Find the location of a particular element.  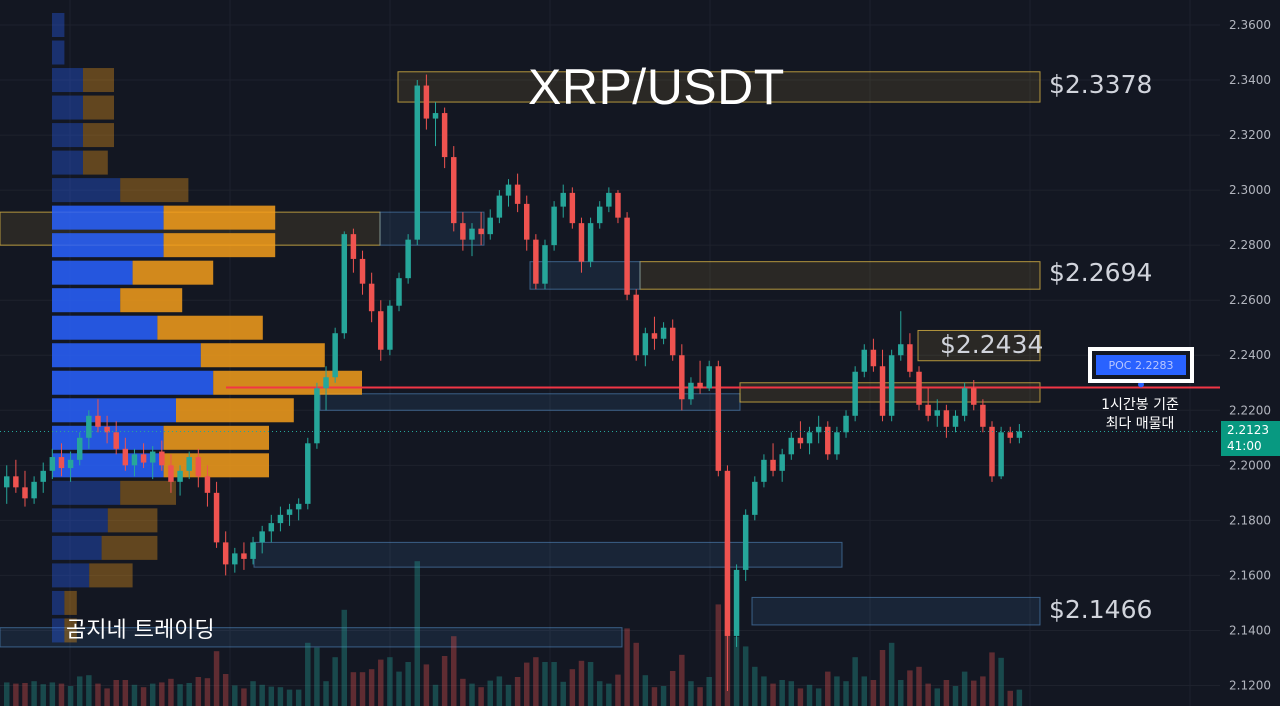

y-tick-12: 2.1200 is located at coordinates (1250, 685).